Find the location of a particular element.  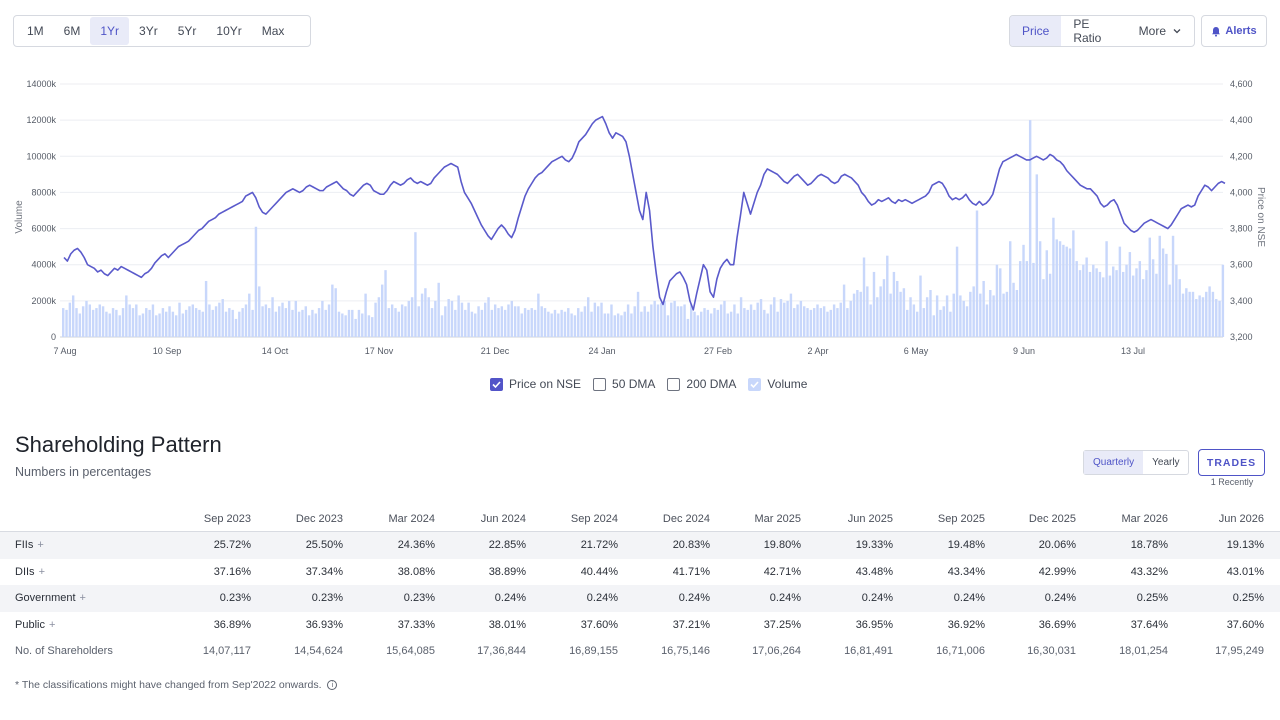

row-label: FIIs + is located at coordinates (29, 545).